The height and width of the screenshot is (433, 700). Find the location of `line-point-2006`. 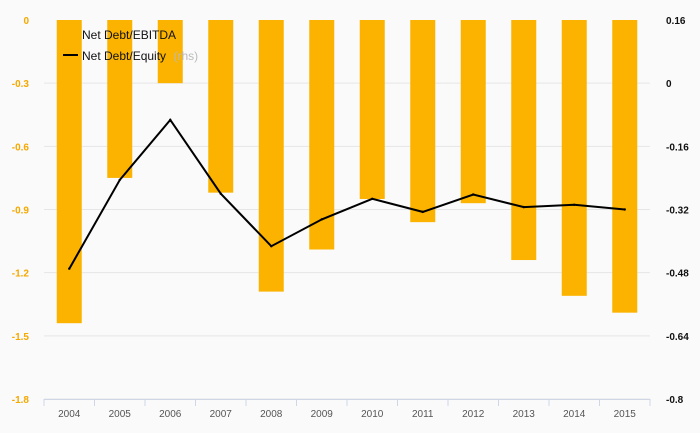

line-point-2006 is located at coordinates (170, 120).